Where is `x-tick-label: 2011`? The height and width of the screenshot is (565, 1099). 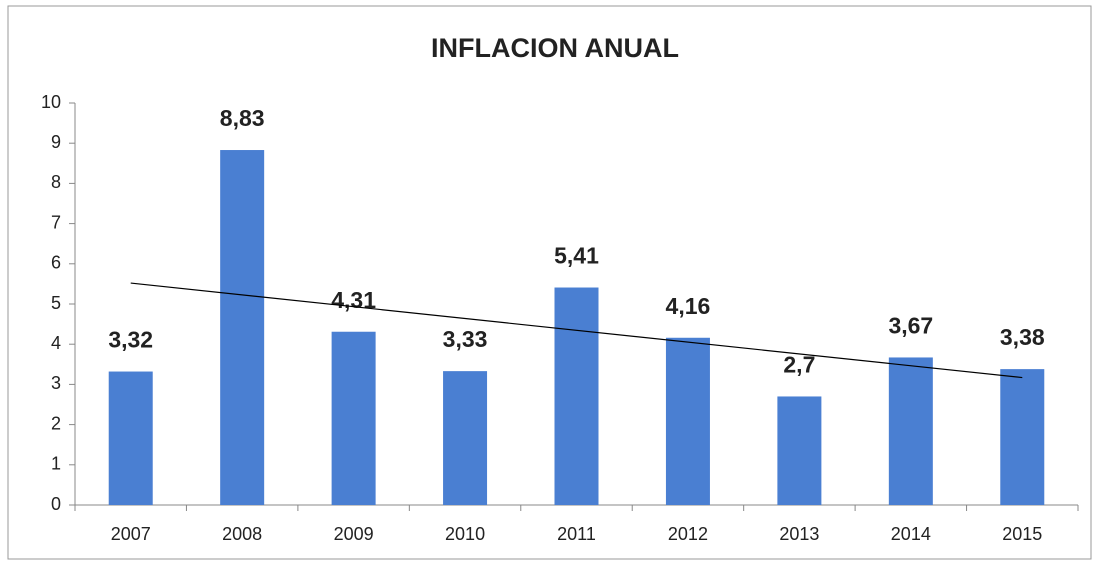
x-tick-label: 2011 is located at coordinates (576, 534).